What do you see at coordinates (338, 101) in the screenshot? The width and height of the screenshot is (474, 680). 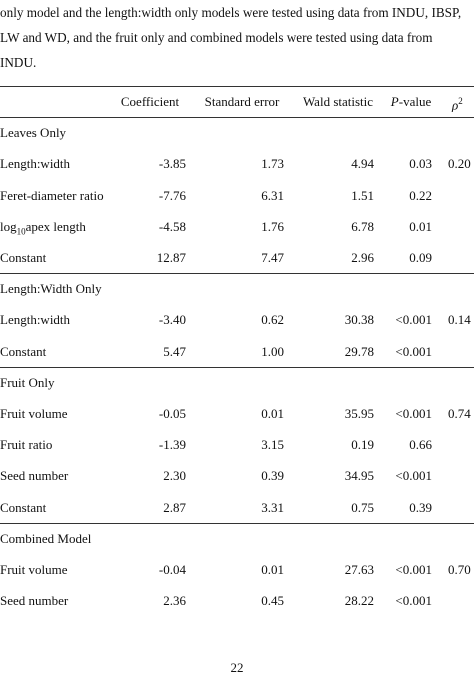 I see `header-wald-statistic: Wald statistic` at bounding box center [338, 101].